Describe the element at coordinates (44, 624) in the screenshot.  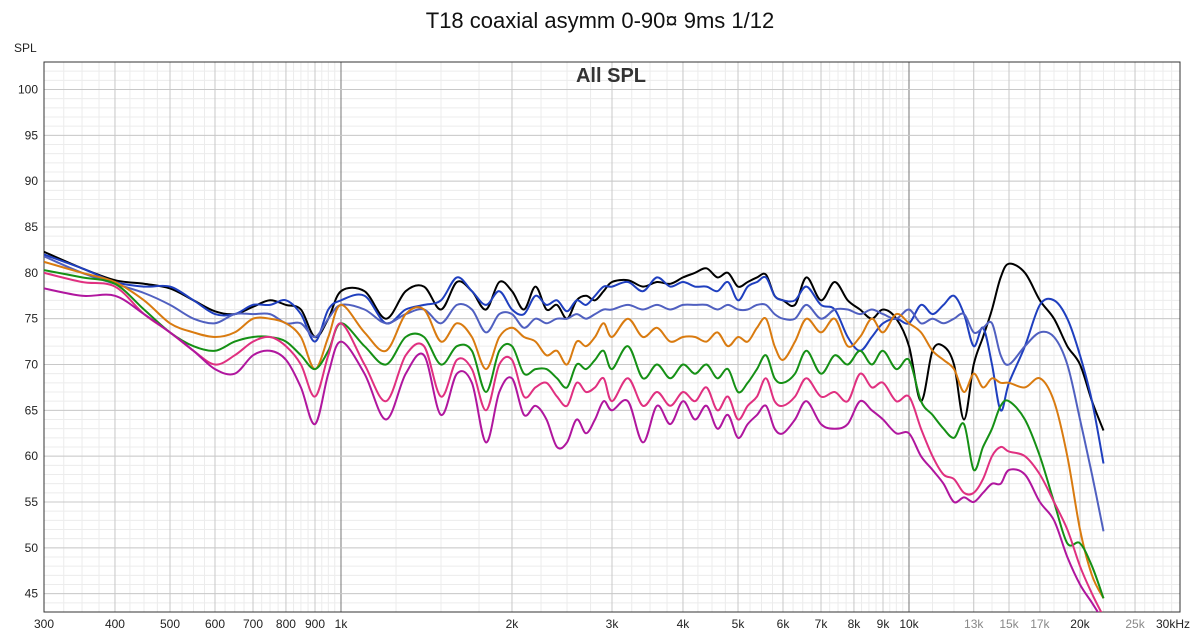
I see `x-tick-label: 300` at that location.